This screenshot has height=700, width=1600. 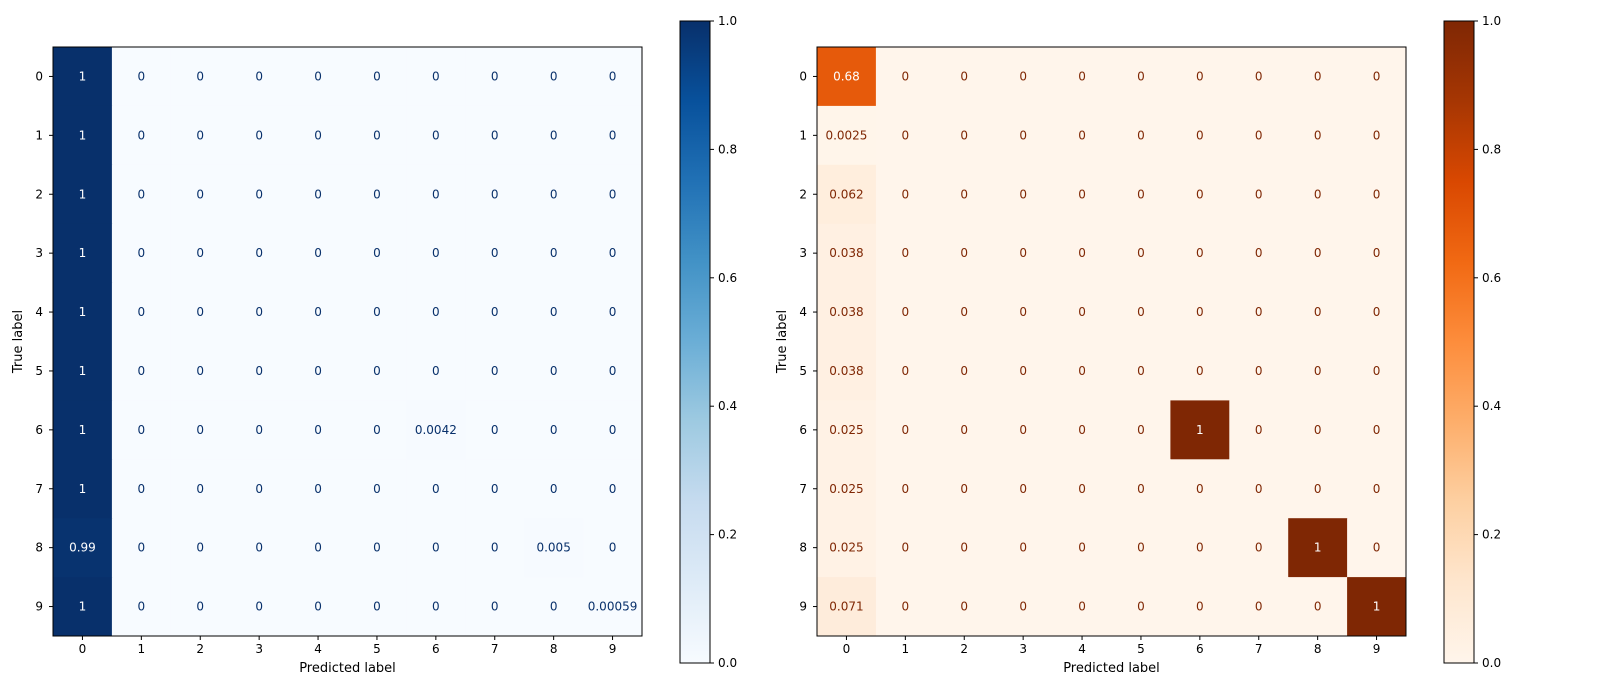 What do you see at coordinates (803, 548) in the screenshot?
I see `y-tick-label: 8` at bounding box center [803, 548].